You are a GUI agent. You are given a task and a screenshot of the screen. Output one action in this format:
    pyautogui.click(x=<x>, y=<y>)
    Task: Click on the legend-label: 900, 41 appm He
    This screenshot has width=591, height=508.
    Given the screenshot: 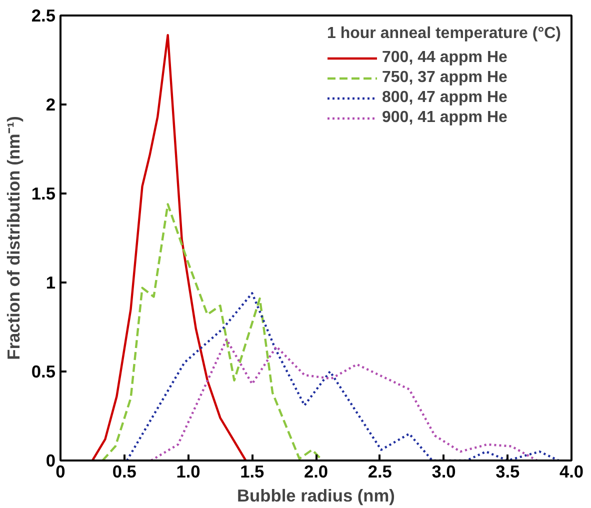 What is the action you would take?
    pyautogui.click(x=445, y=118)
    